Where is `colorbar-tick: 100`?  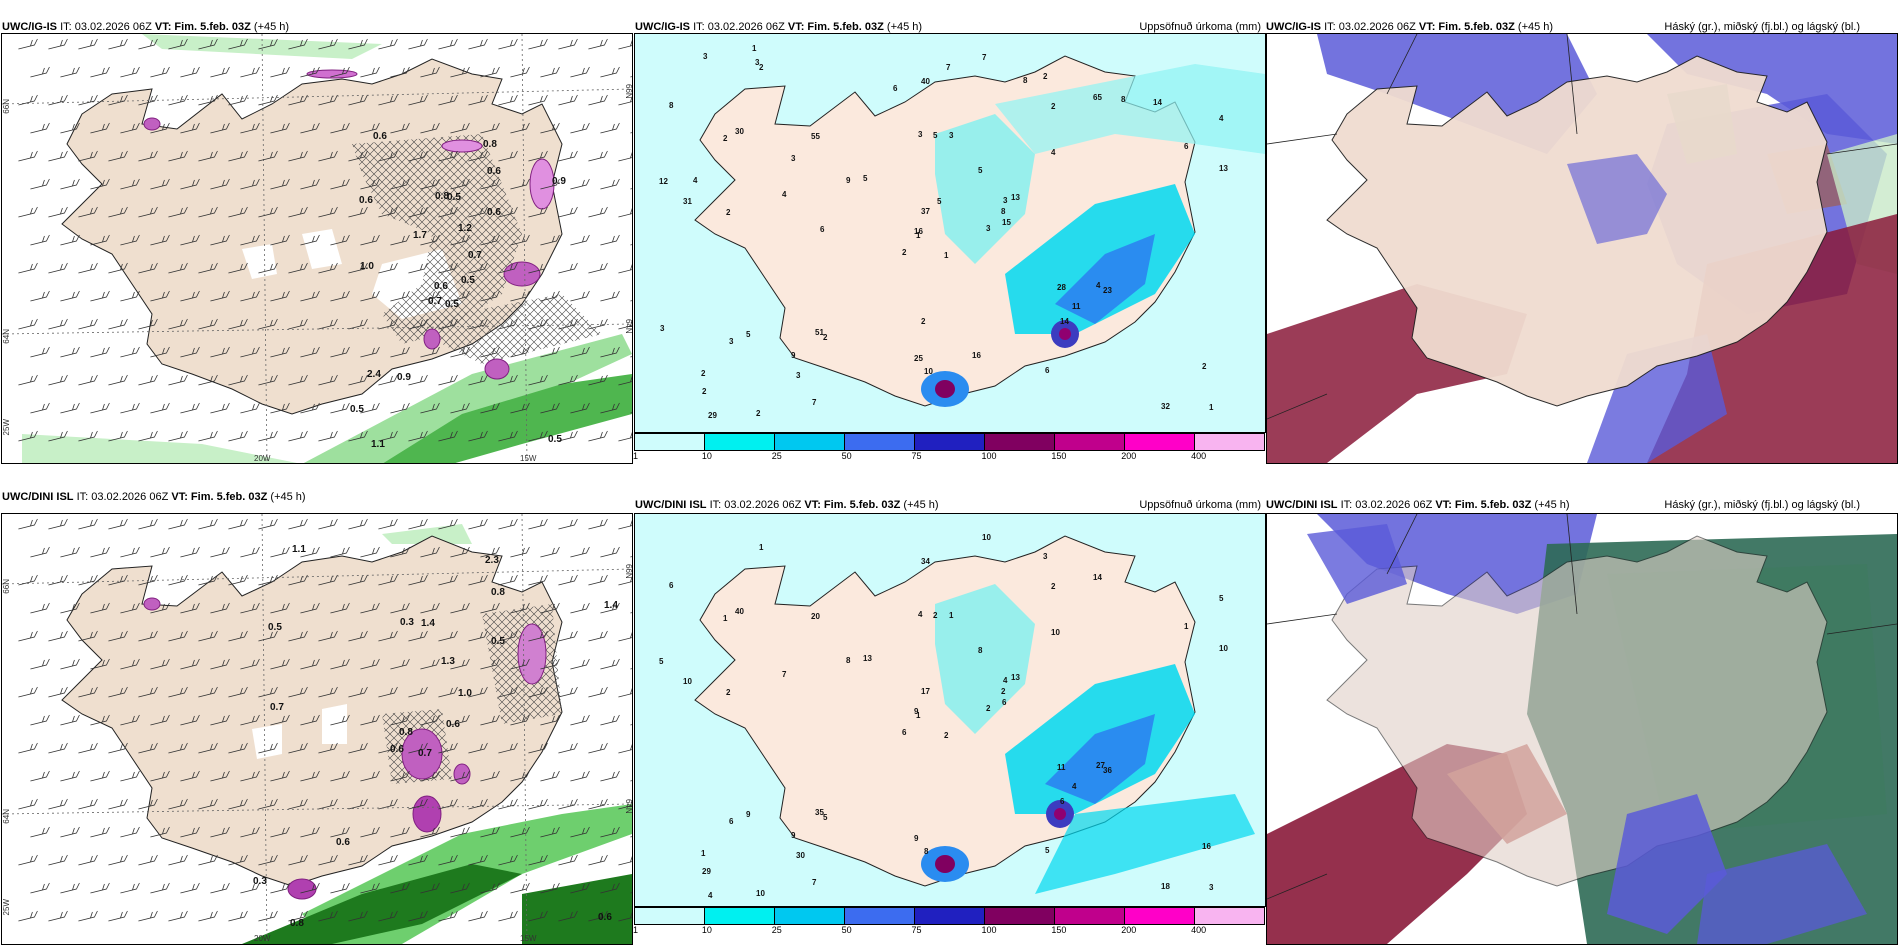 colorbar-tick: 100 is located at coordinates (989, 456).